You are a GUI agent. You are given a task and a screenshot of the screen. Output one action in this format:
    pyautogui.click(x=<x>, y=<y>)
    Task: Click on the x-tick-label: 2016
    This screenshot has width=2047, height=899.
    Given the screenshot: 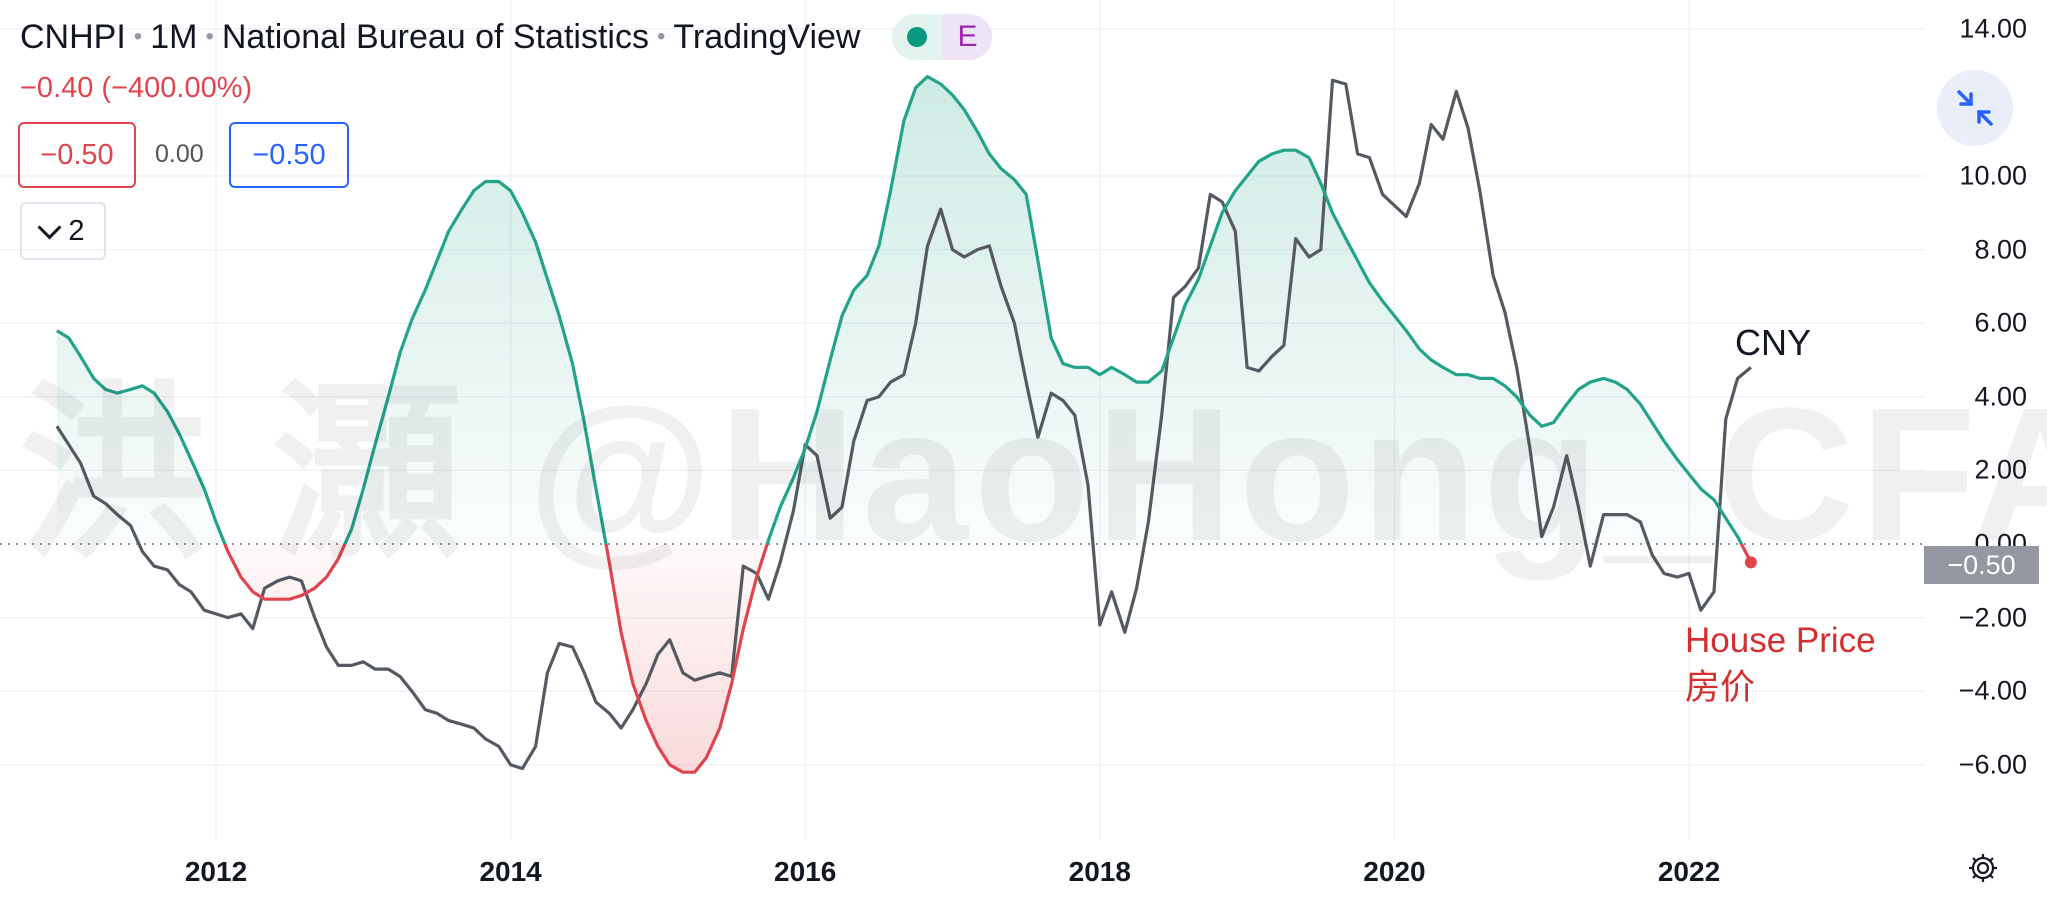 What is the action you would take?
    pyautogui.click(x=805, y=871)
    